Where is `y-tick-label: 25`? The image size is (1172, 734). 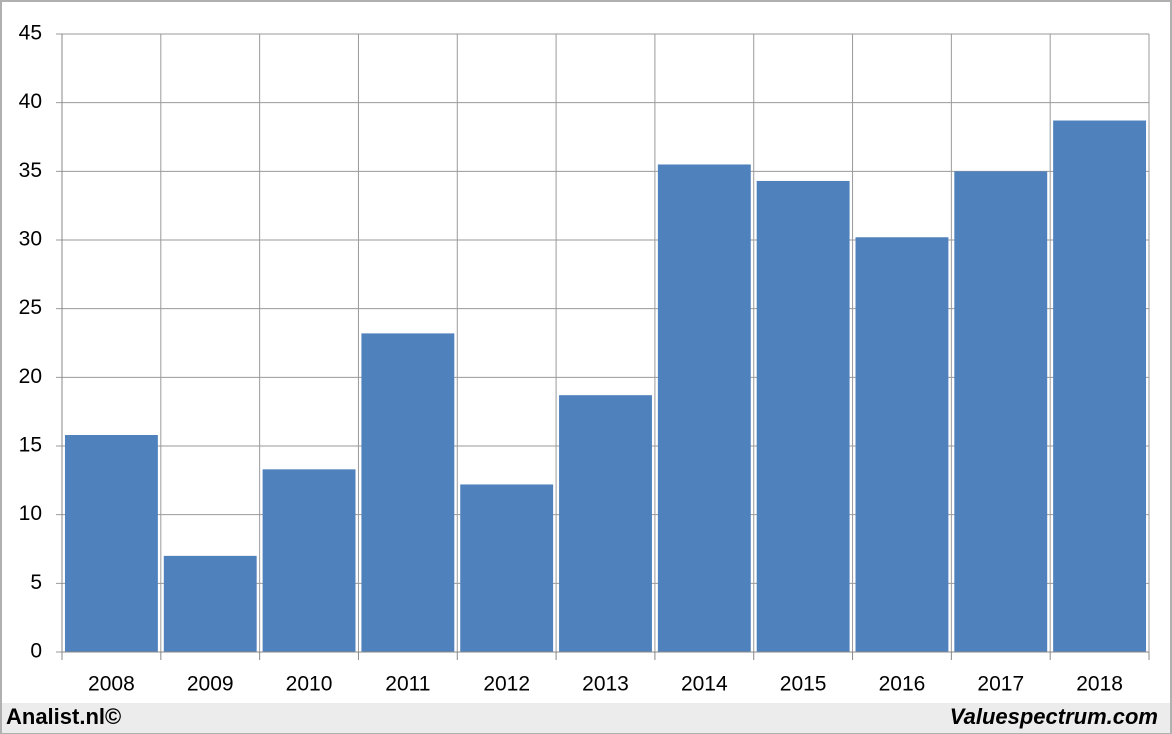 y-tick-label: 25 is located at coordinates (30, 307).